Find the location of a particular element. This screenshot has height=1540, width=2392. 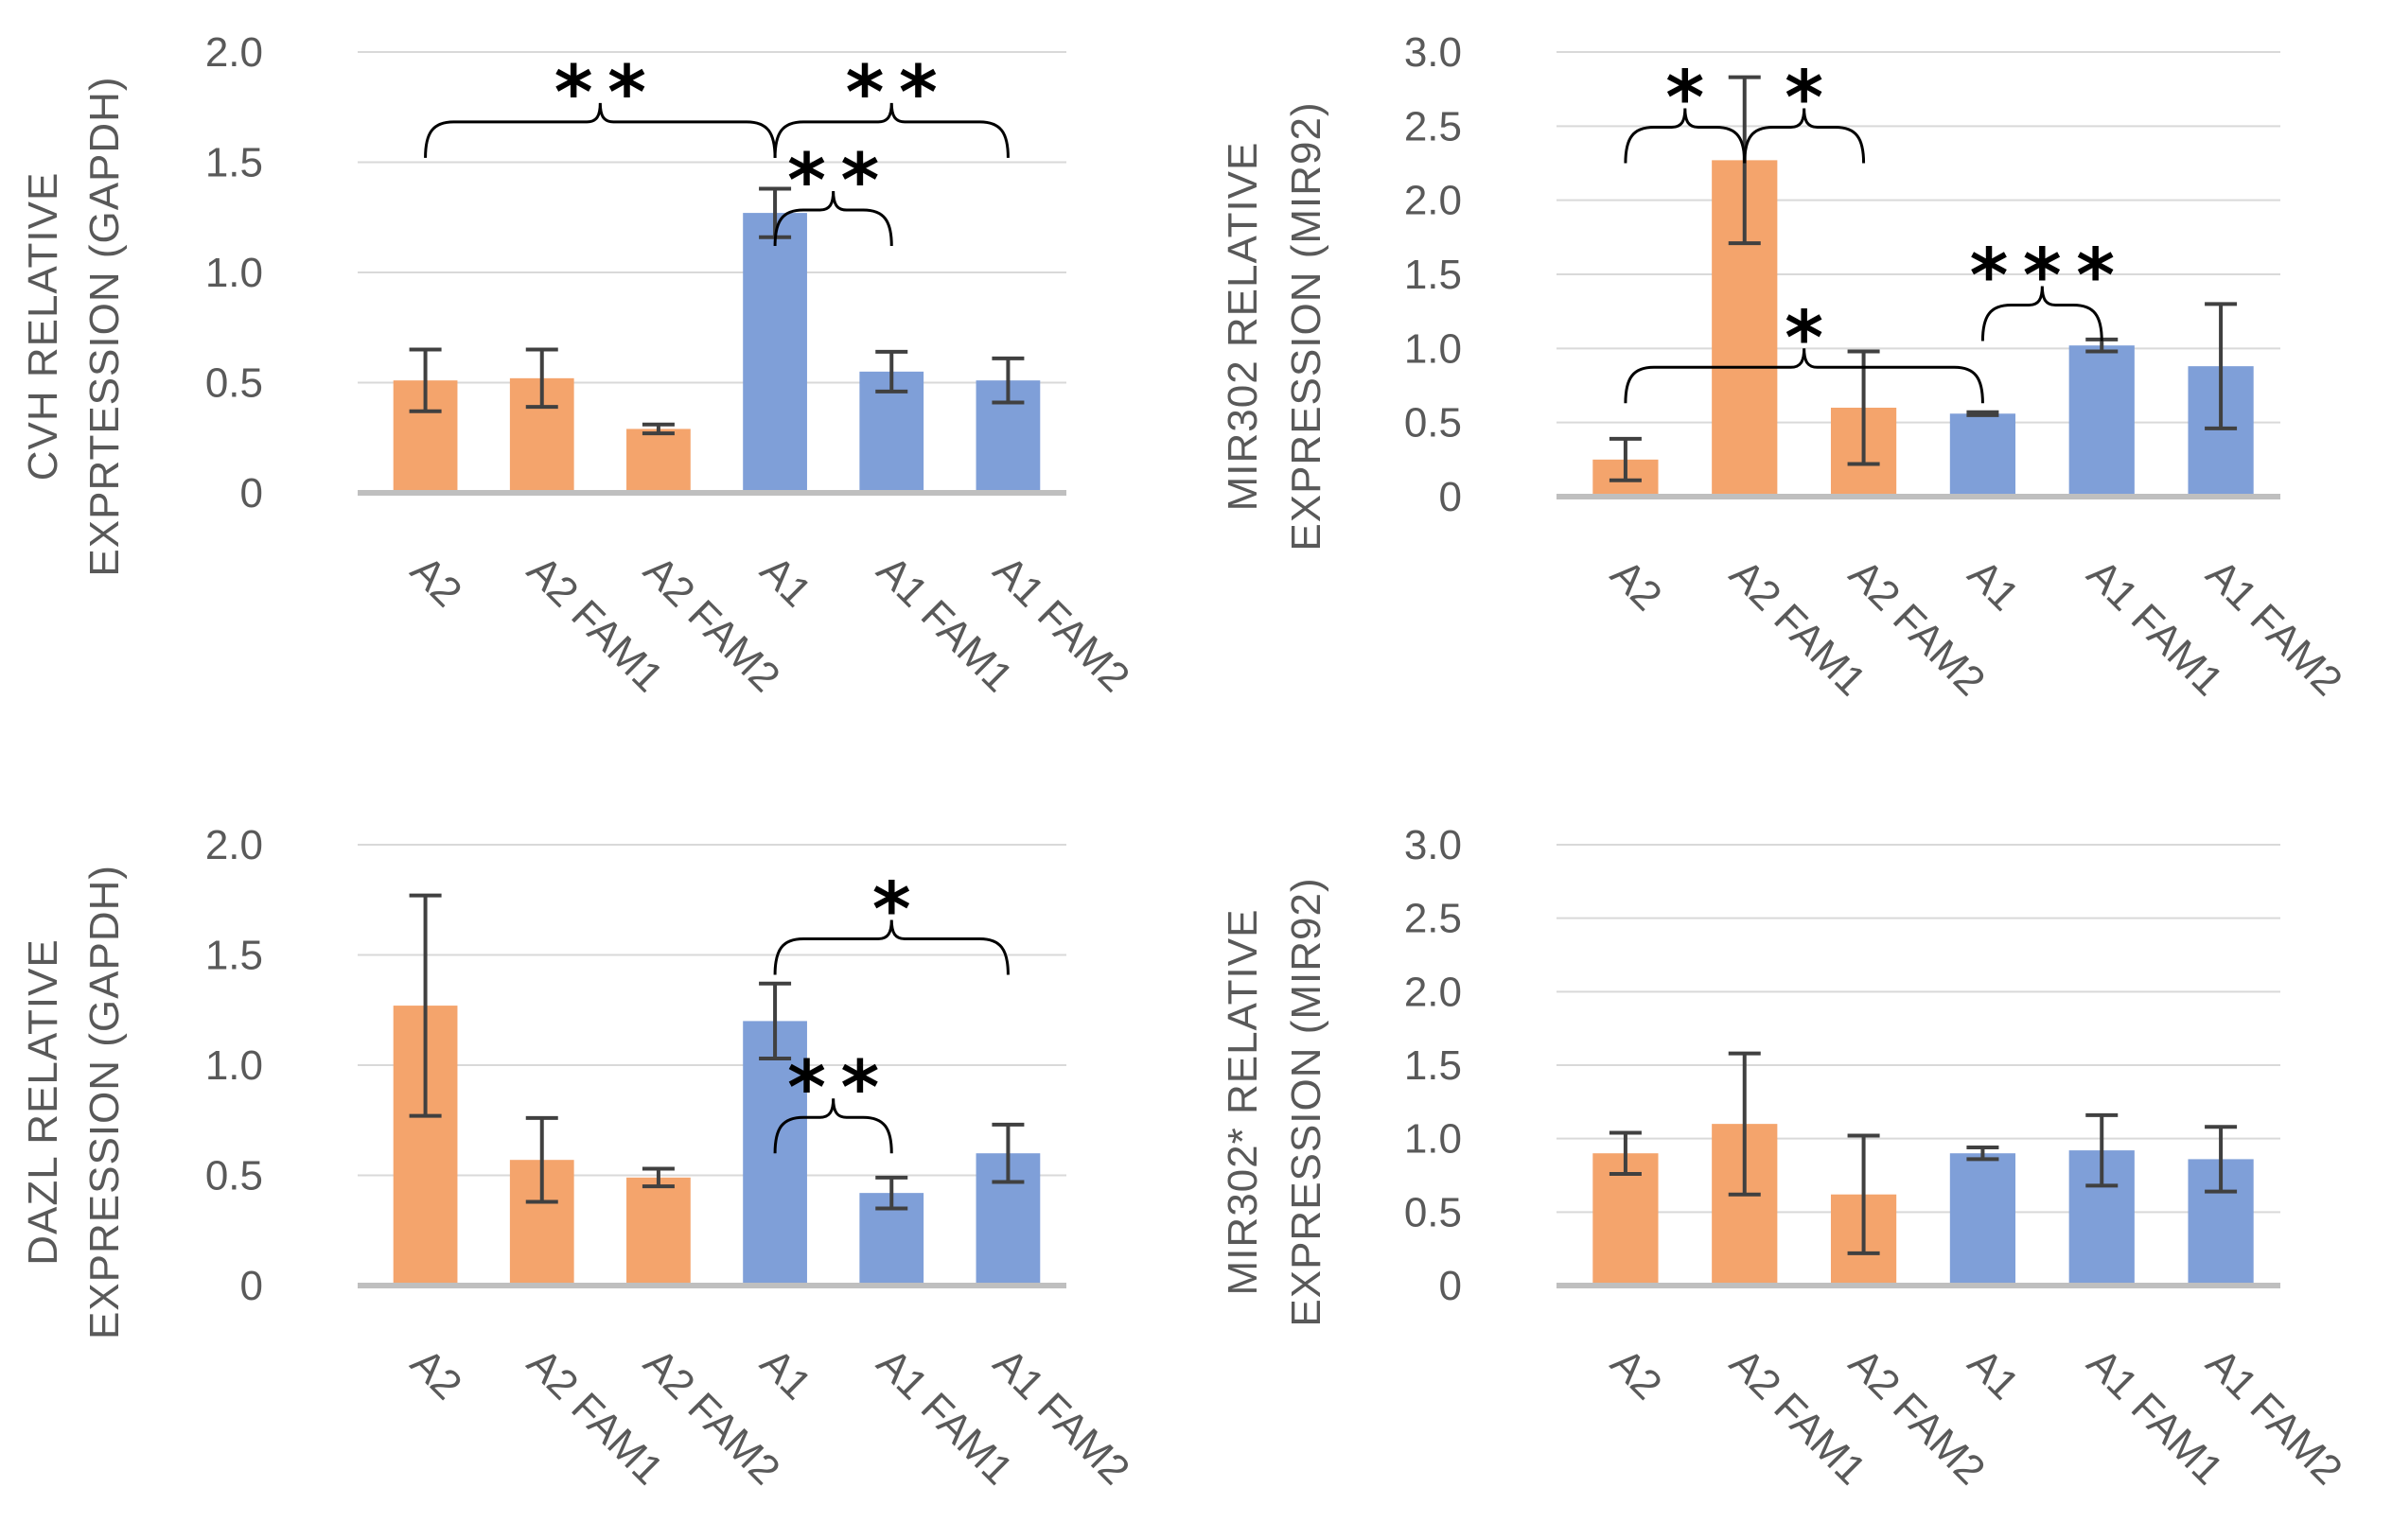

y-axis-label-line: CVH RELATIVE is located at coordinates (43, 326).